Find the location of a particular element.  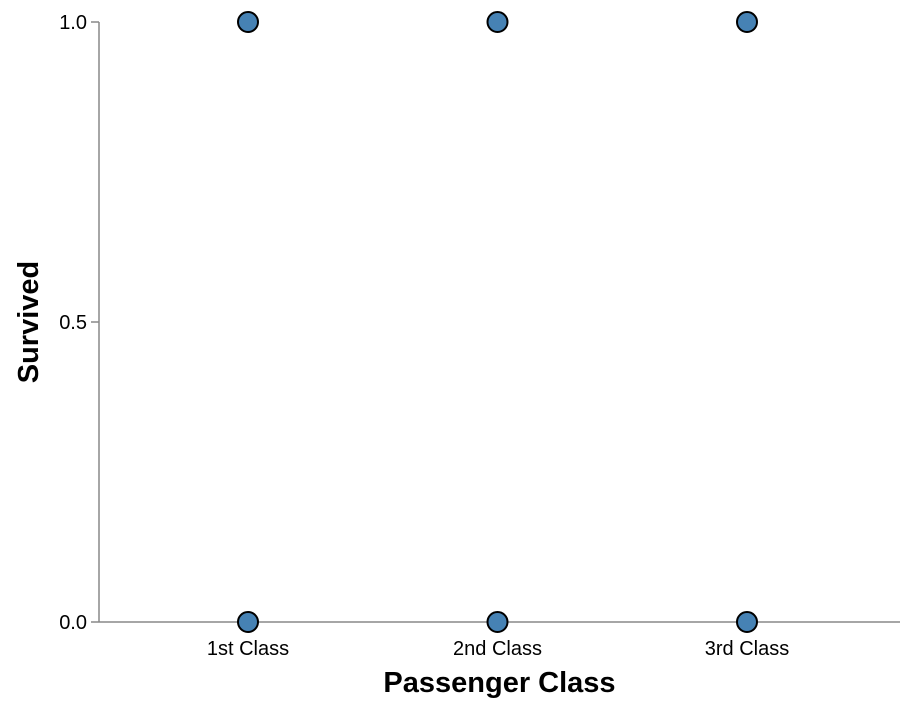

x-tick-label: 3rd Class is located at coordinates (747, 649).